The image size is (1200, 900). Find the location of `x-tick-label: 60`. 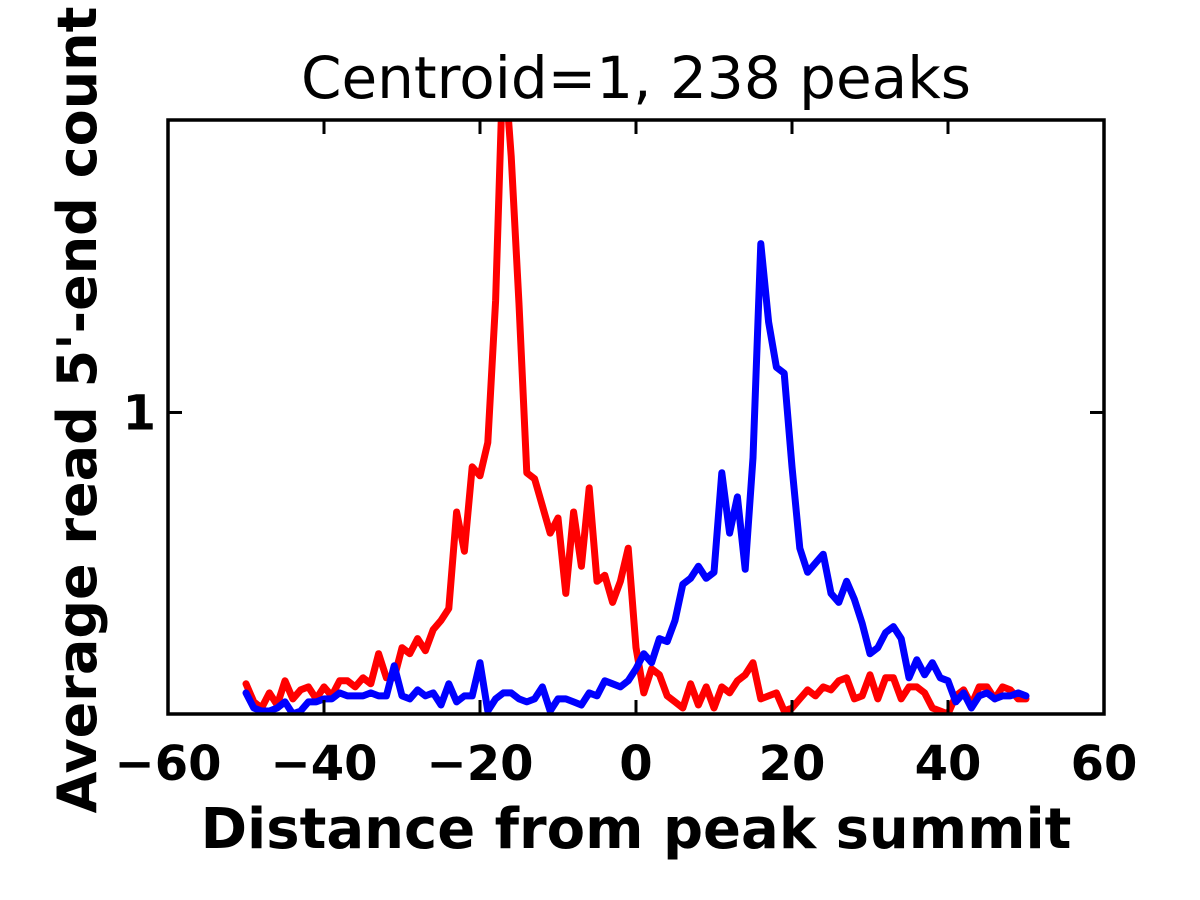

x-tick-label: 60 is located at coordinates (1104, 764).